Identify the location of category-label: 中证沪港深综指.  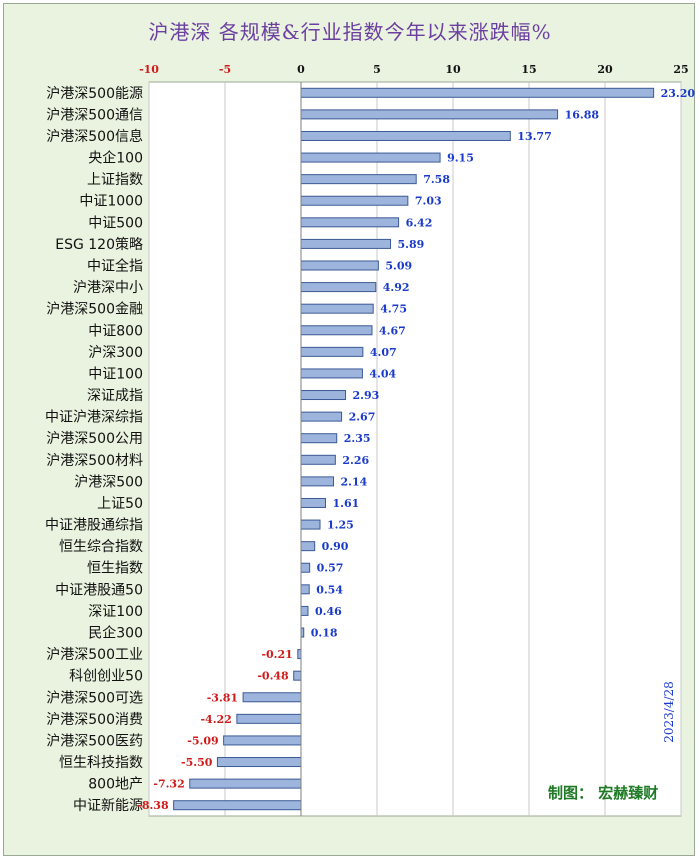
(94, 418).